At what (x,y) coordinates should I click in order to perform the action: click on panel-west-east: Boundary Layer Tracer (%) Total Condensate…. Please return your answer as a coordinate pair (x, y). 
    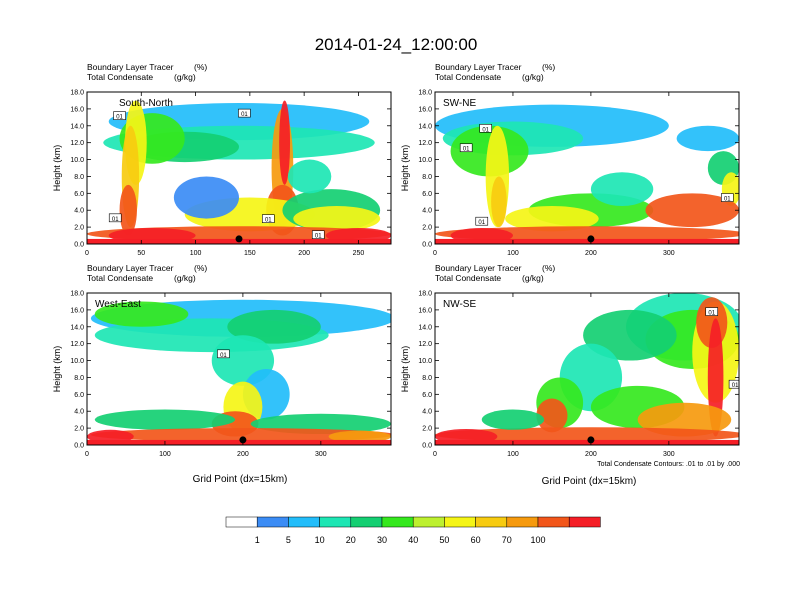
    Looking at the image, I should click on (222, 360).